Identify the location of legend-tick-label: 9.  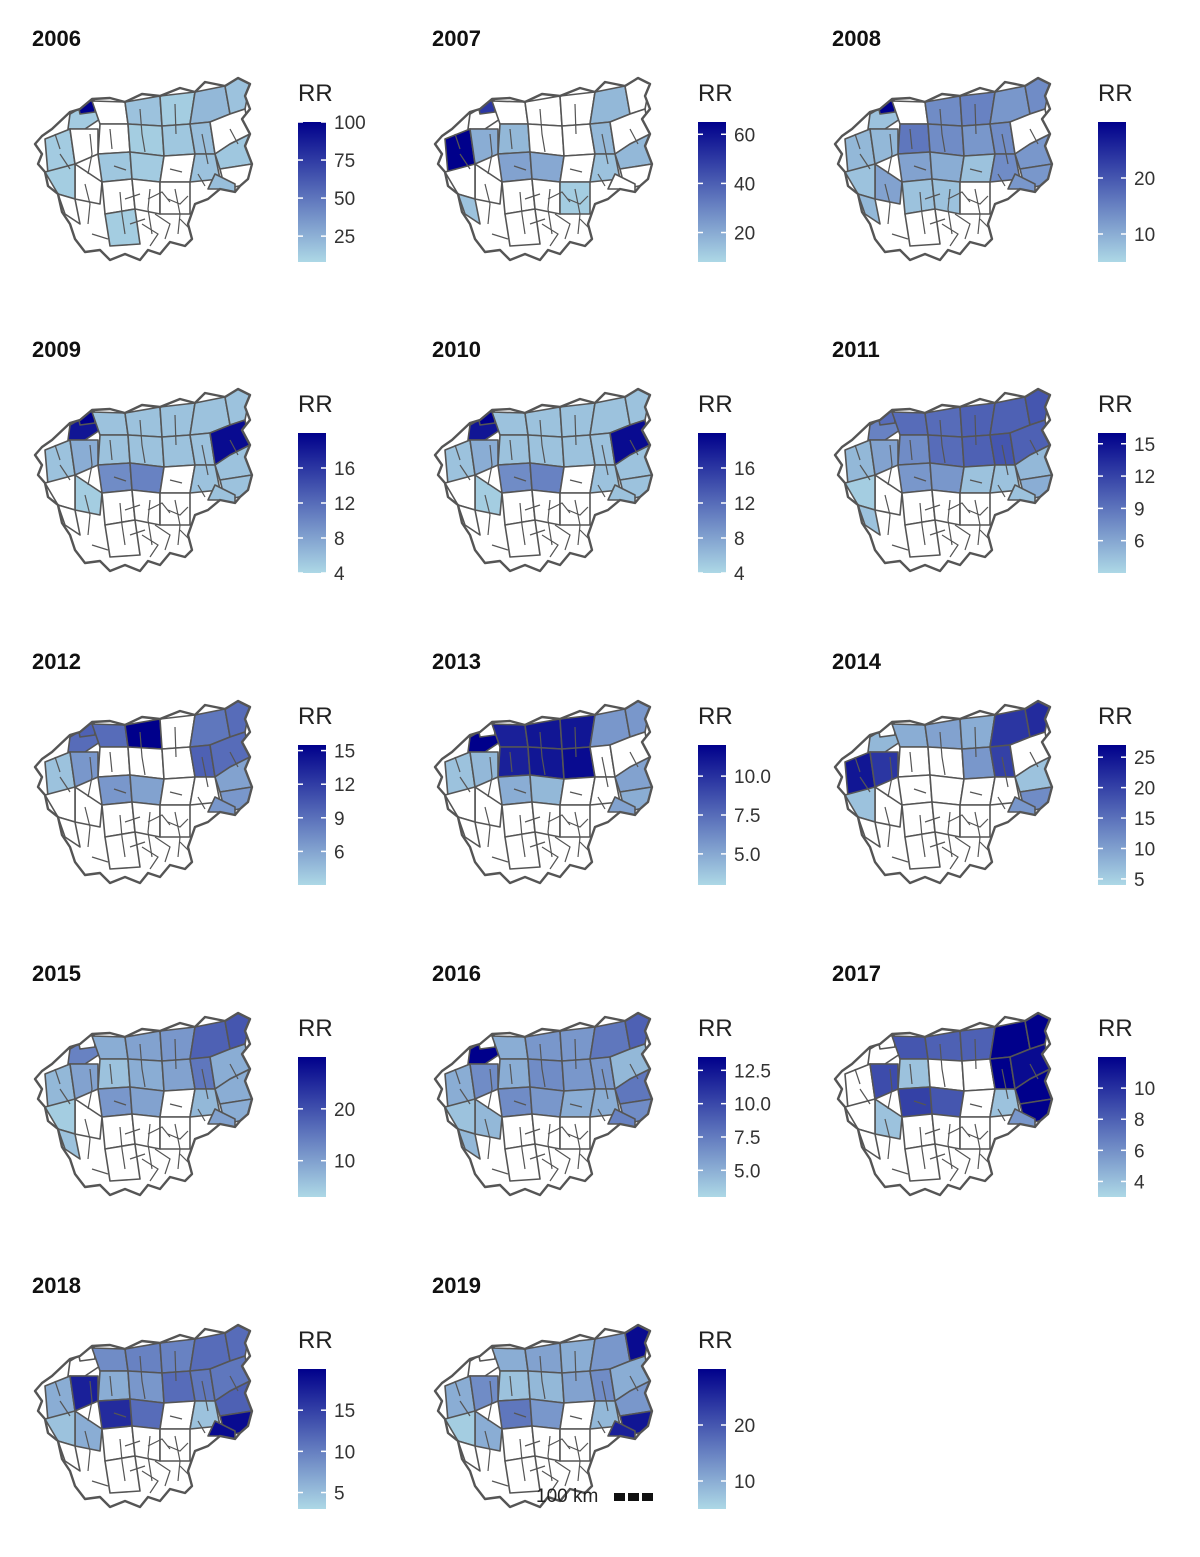
(339, 819).